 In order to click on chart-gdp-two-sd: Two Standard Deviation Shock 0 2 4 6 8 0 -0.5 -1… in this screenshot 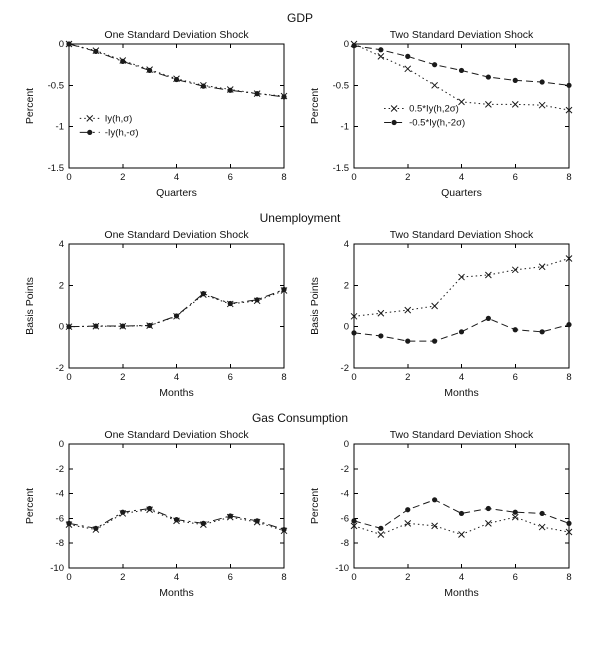, I will do `click(442, 115)`.